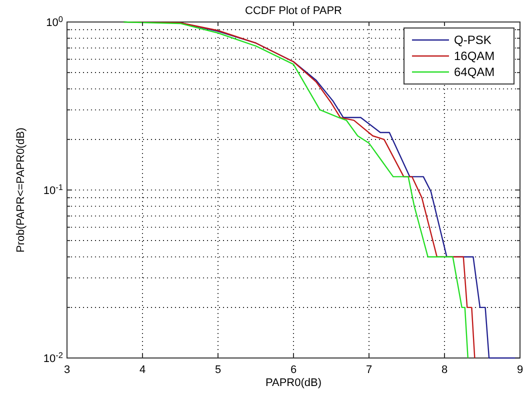 This screenshot has height=404, width=530. I want to click on x-tick-label: 6, so click(293, 370).